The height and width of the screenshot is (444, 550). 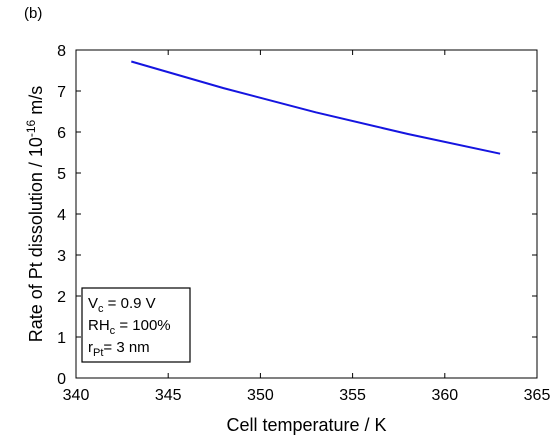 I want to click on y-tick-label: 0, so click(x=61, y=379).